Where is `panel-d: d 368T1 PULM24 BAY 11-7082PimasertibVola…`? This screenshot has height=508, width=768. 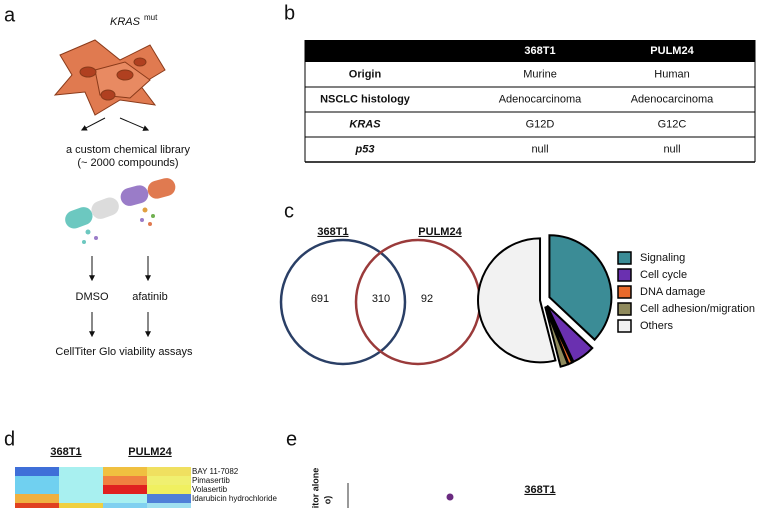 panel-d: d 368T1 PULM24 BAY 11-7082PimasertibVola… is located at coordinates (140, 468).